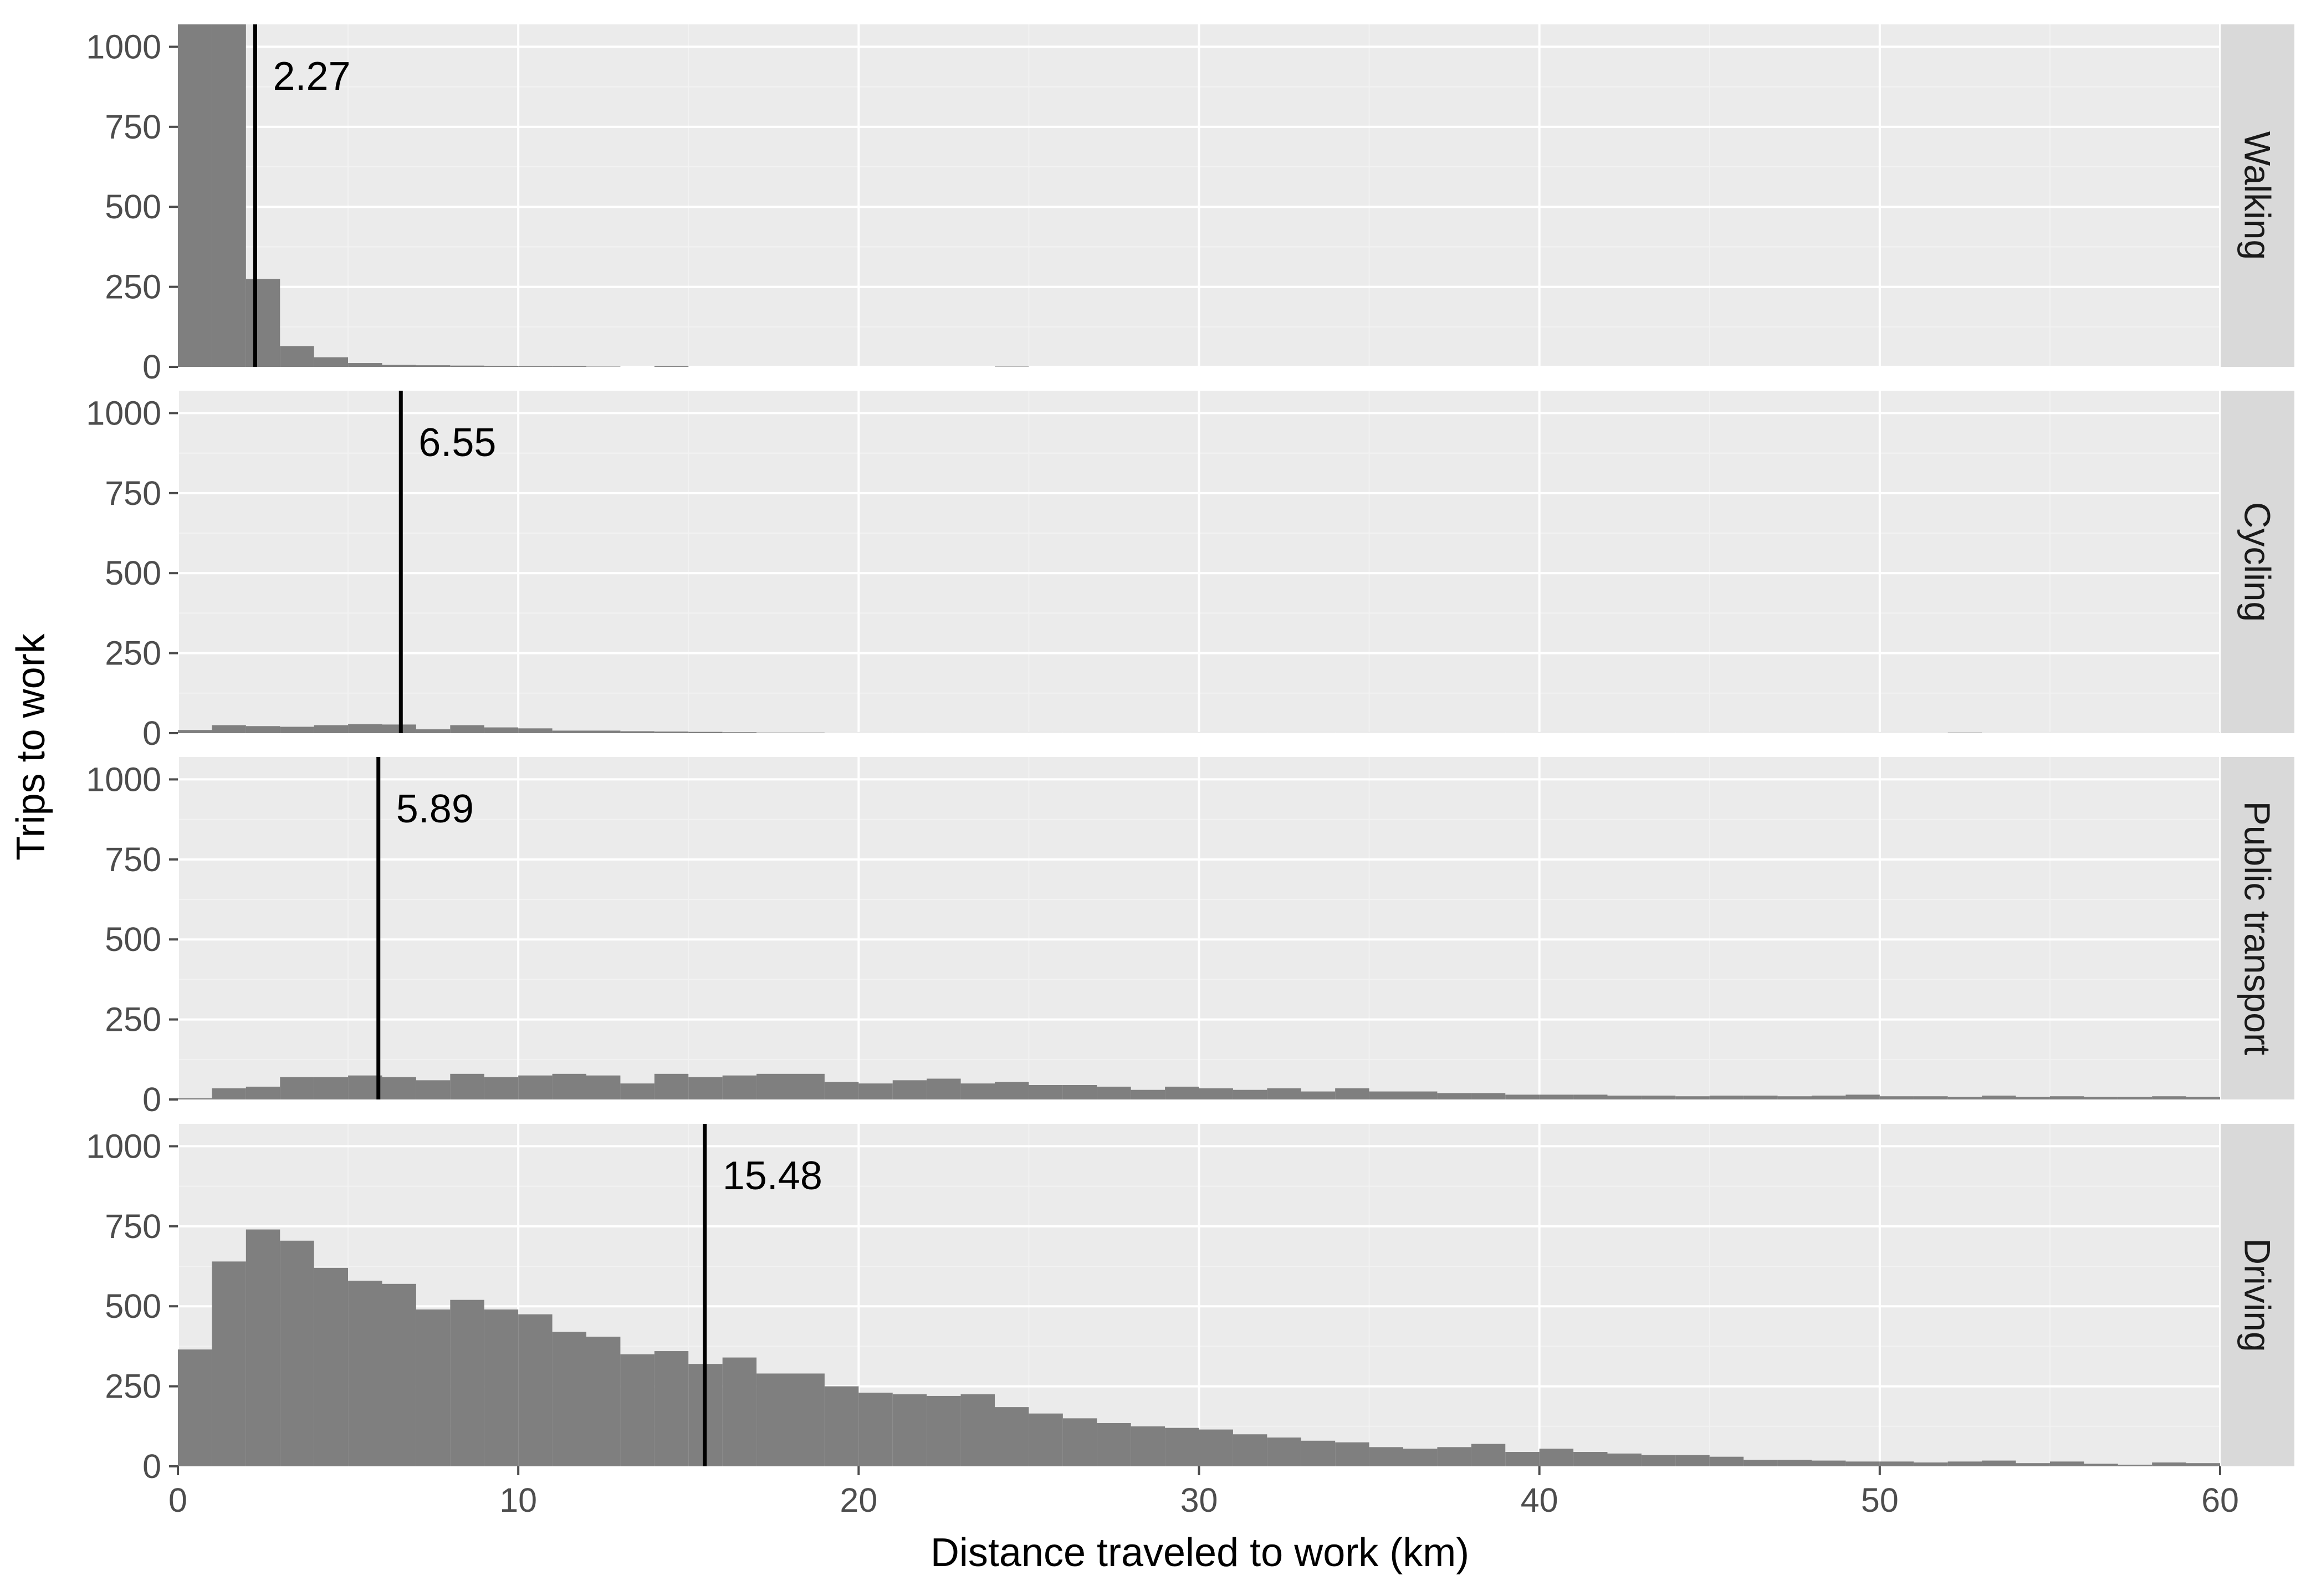  Describe the element at coordinates (123, 1146) in the screenshot. I see `y-tick-label: 1000` at that location.